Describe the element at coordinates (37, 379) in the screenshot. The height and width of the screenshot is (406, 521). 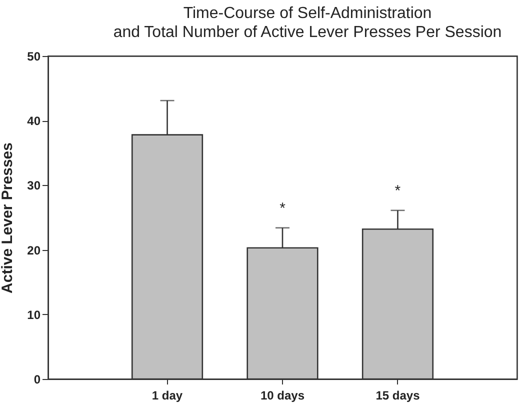
I see `y-tick-label: 0` at that location.